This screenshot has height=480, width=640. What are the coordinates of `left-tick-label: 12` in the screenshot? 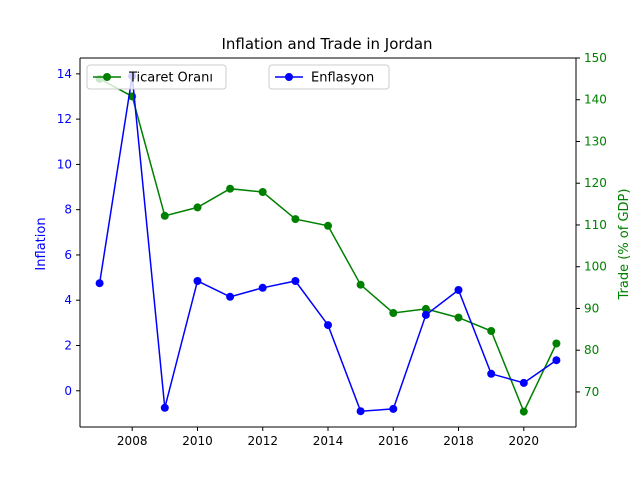 It's located at (64, 119).